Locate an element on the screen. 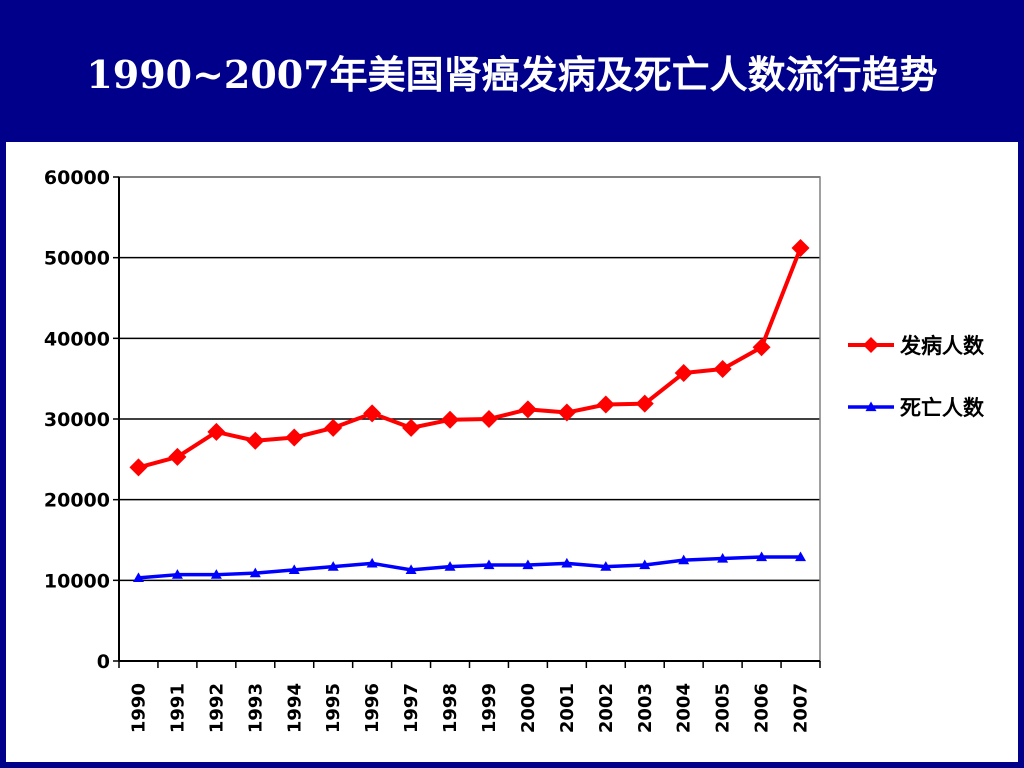 The image size is (1024, 768). y-tick-label: 30000 is located at coordinates (77, 420).